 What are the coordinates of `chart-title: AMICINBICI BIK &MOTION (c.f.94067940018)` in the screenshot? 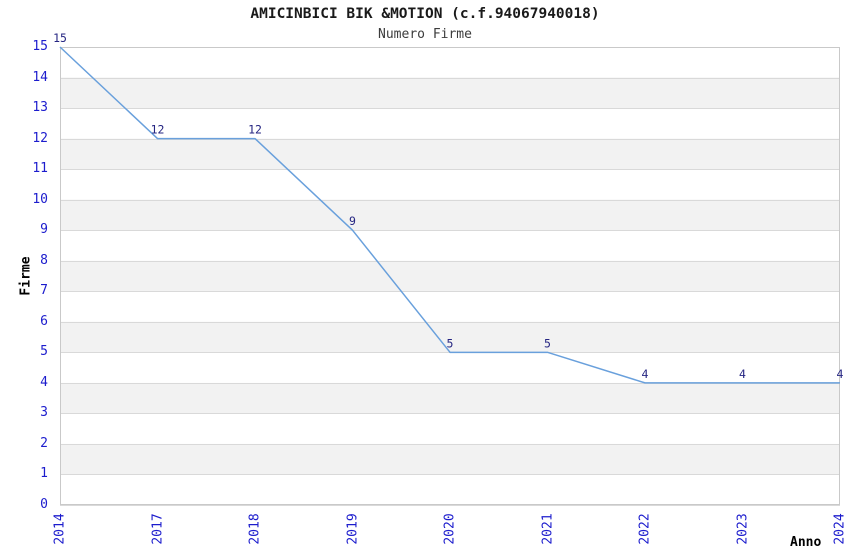 It's located at (425, 14).